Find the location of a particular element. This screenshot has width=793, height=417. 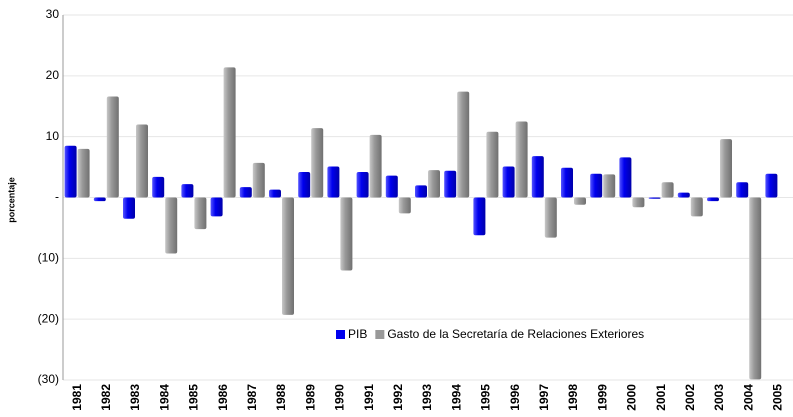

x-tick-label: 1983 is located at coordinates (135, 397).